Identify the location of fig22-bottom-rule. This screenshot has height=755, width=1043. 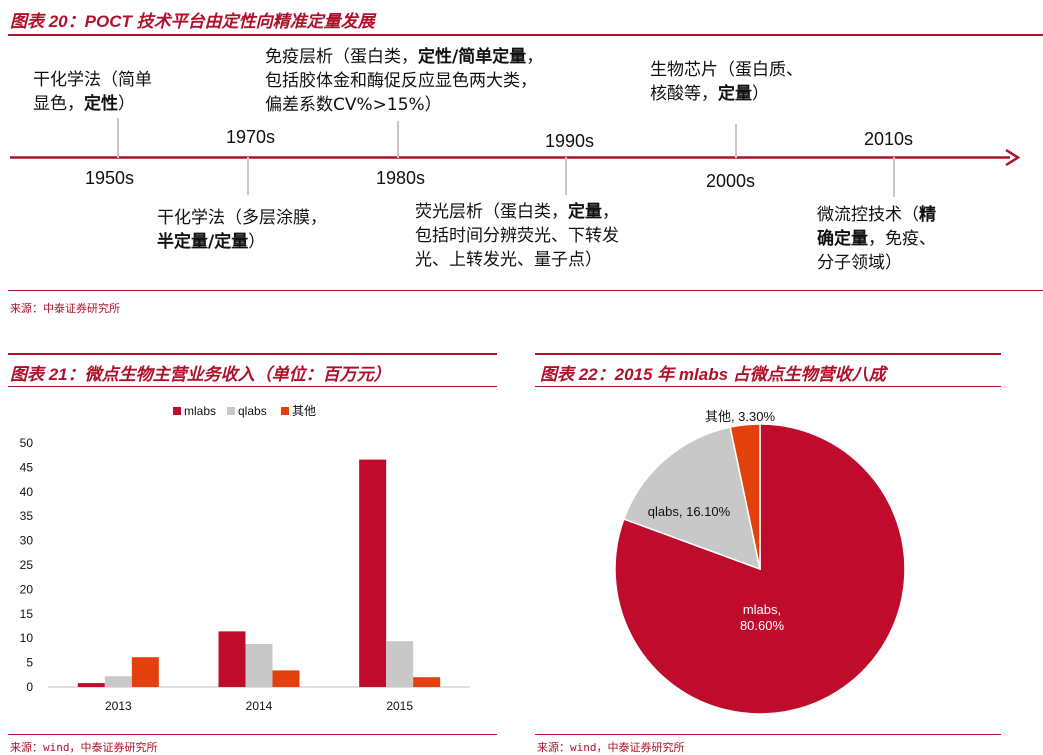
(768, 734).